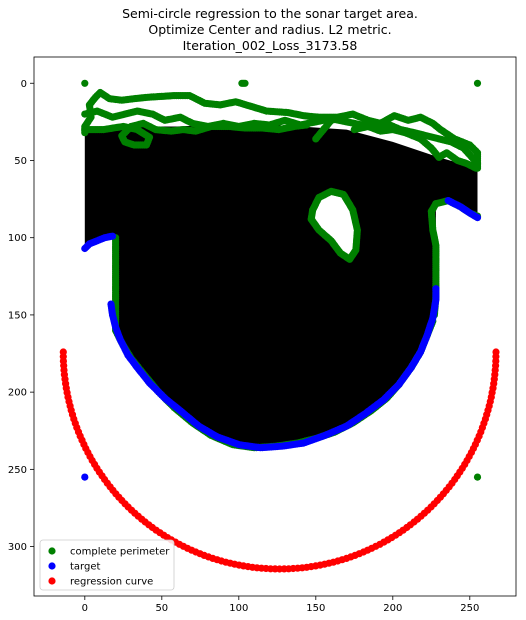 The image size is (526, 620). Describe the element at coordinates (17, 547) in the screenshot. I see `y-tick-label: 300` at that location.